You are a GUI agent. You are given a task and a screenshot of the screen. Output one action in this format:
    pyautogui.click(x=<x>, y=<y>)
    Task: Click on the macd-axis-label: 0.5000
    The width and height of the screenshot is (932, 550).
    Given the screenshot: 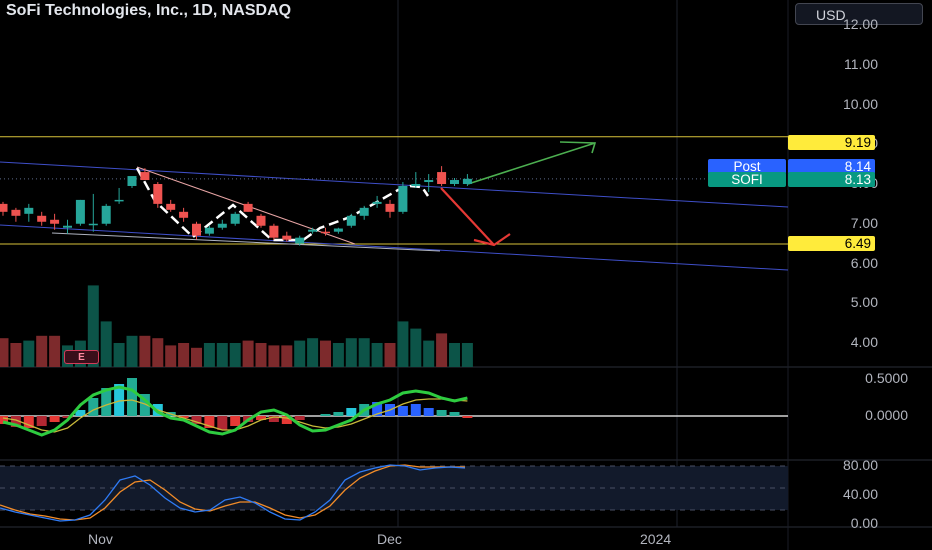 What is the action you would take?
    pyautogui.click(x=886, y=378)
    